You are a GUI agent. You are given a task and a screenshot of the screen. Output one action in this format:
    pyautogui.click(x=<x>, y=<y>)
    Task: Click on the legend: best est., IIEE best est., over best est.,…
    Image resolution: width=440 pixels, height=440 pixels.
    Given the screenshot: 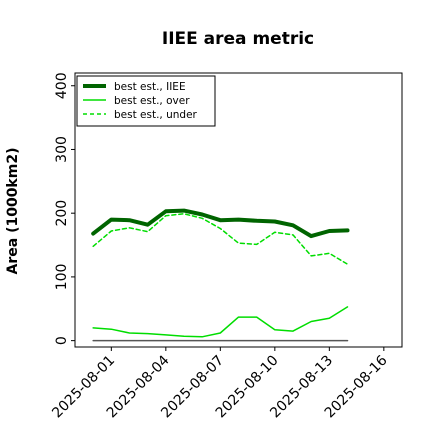 What is the action you would take?
    pyautogui.click(x=146, y=101)
    